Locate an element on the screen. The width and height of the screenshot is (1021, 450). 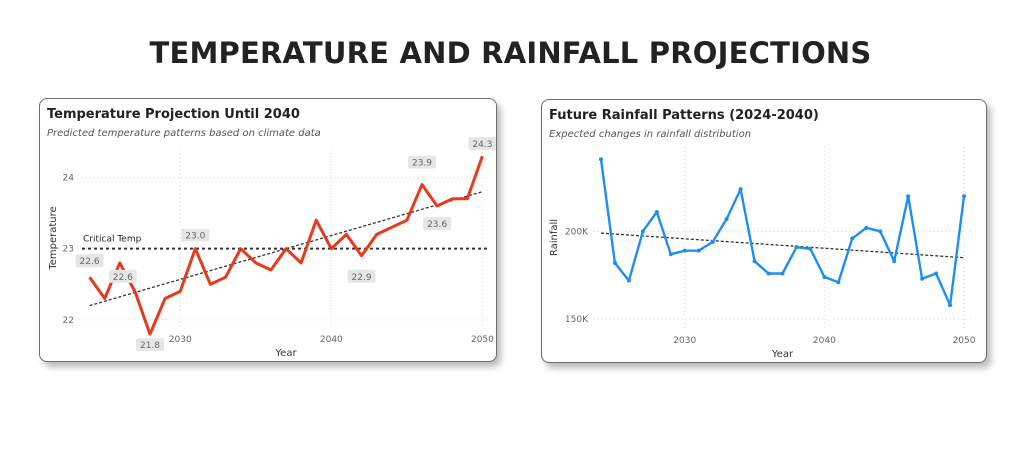
data-label: 23.0 is located at coordinates (195, 237).